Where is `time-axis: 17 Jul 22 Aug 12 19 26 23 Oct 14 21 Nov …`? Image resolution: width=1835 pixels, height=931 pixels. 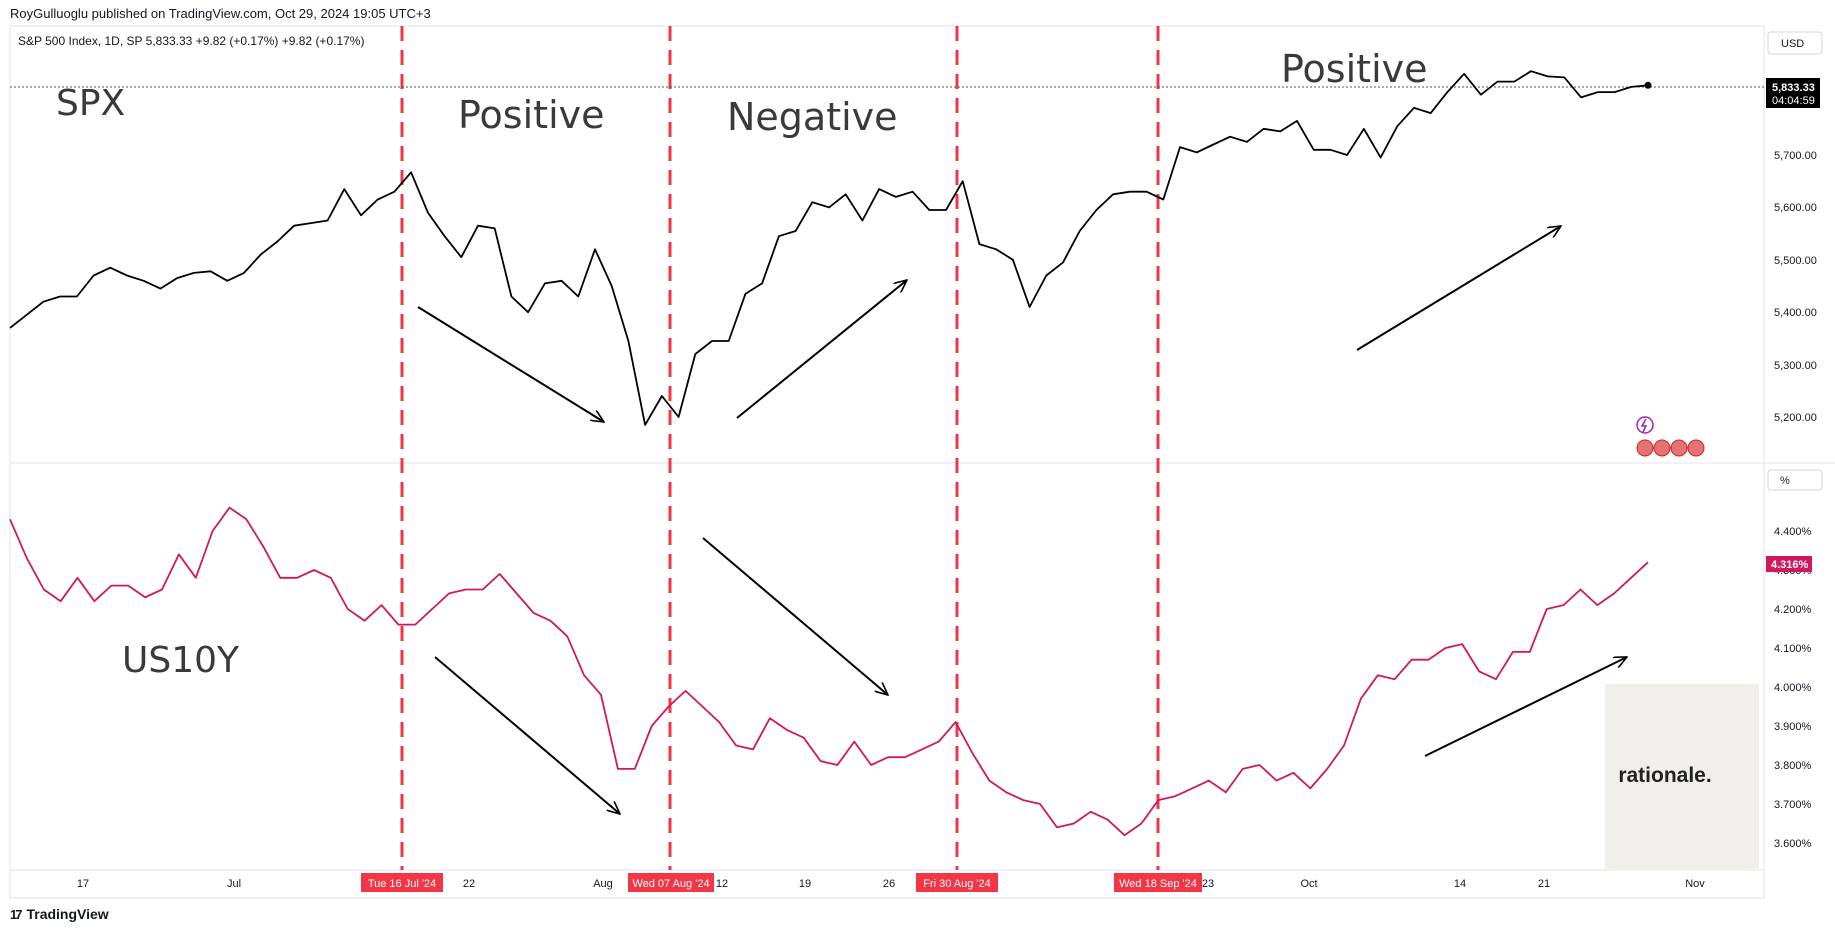 time-axis: 17 Jul 22 Aug 12 19 26 23 Oct 14 21 Nov … is located at coordinates (891, 882).